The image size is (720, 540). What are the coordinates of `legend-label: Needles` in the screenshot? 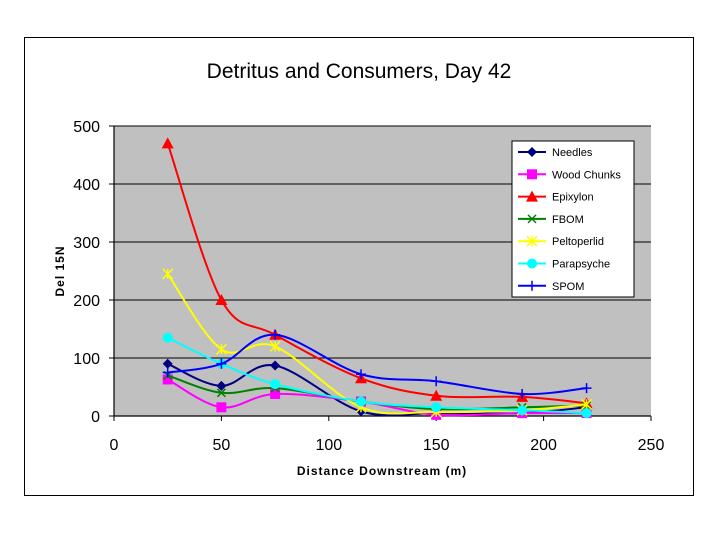 It's located at (572, 153).